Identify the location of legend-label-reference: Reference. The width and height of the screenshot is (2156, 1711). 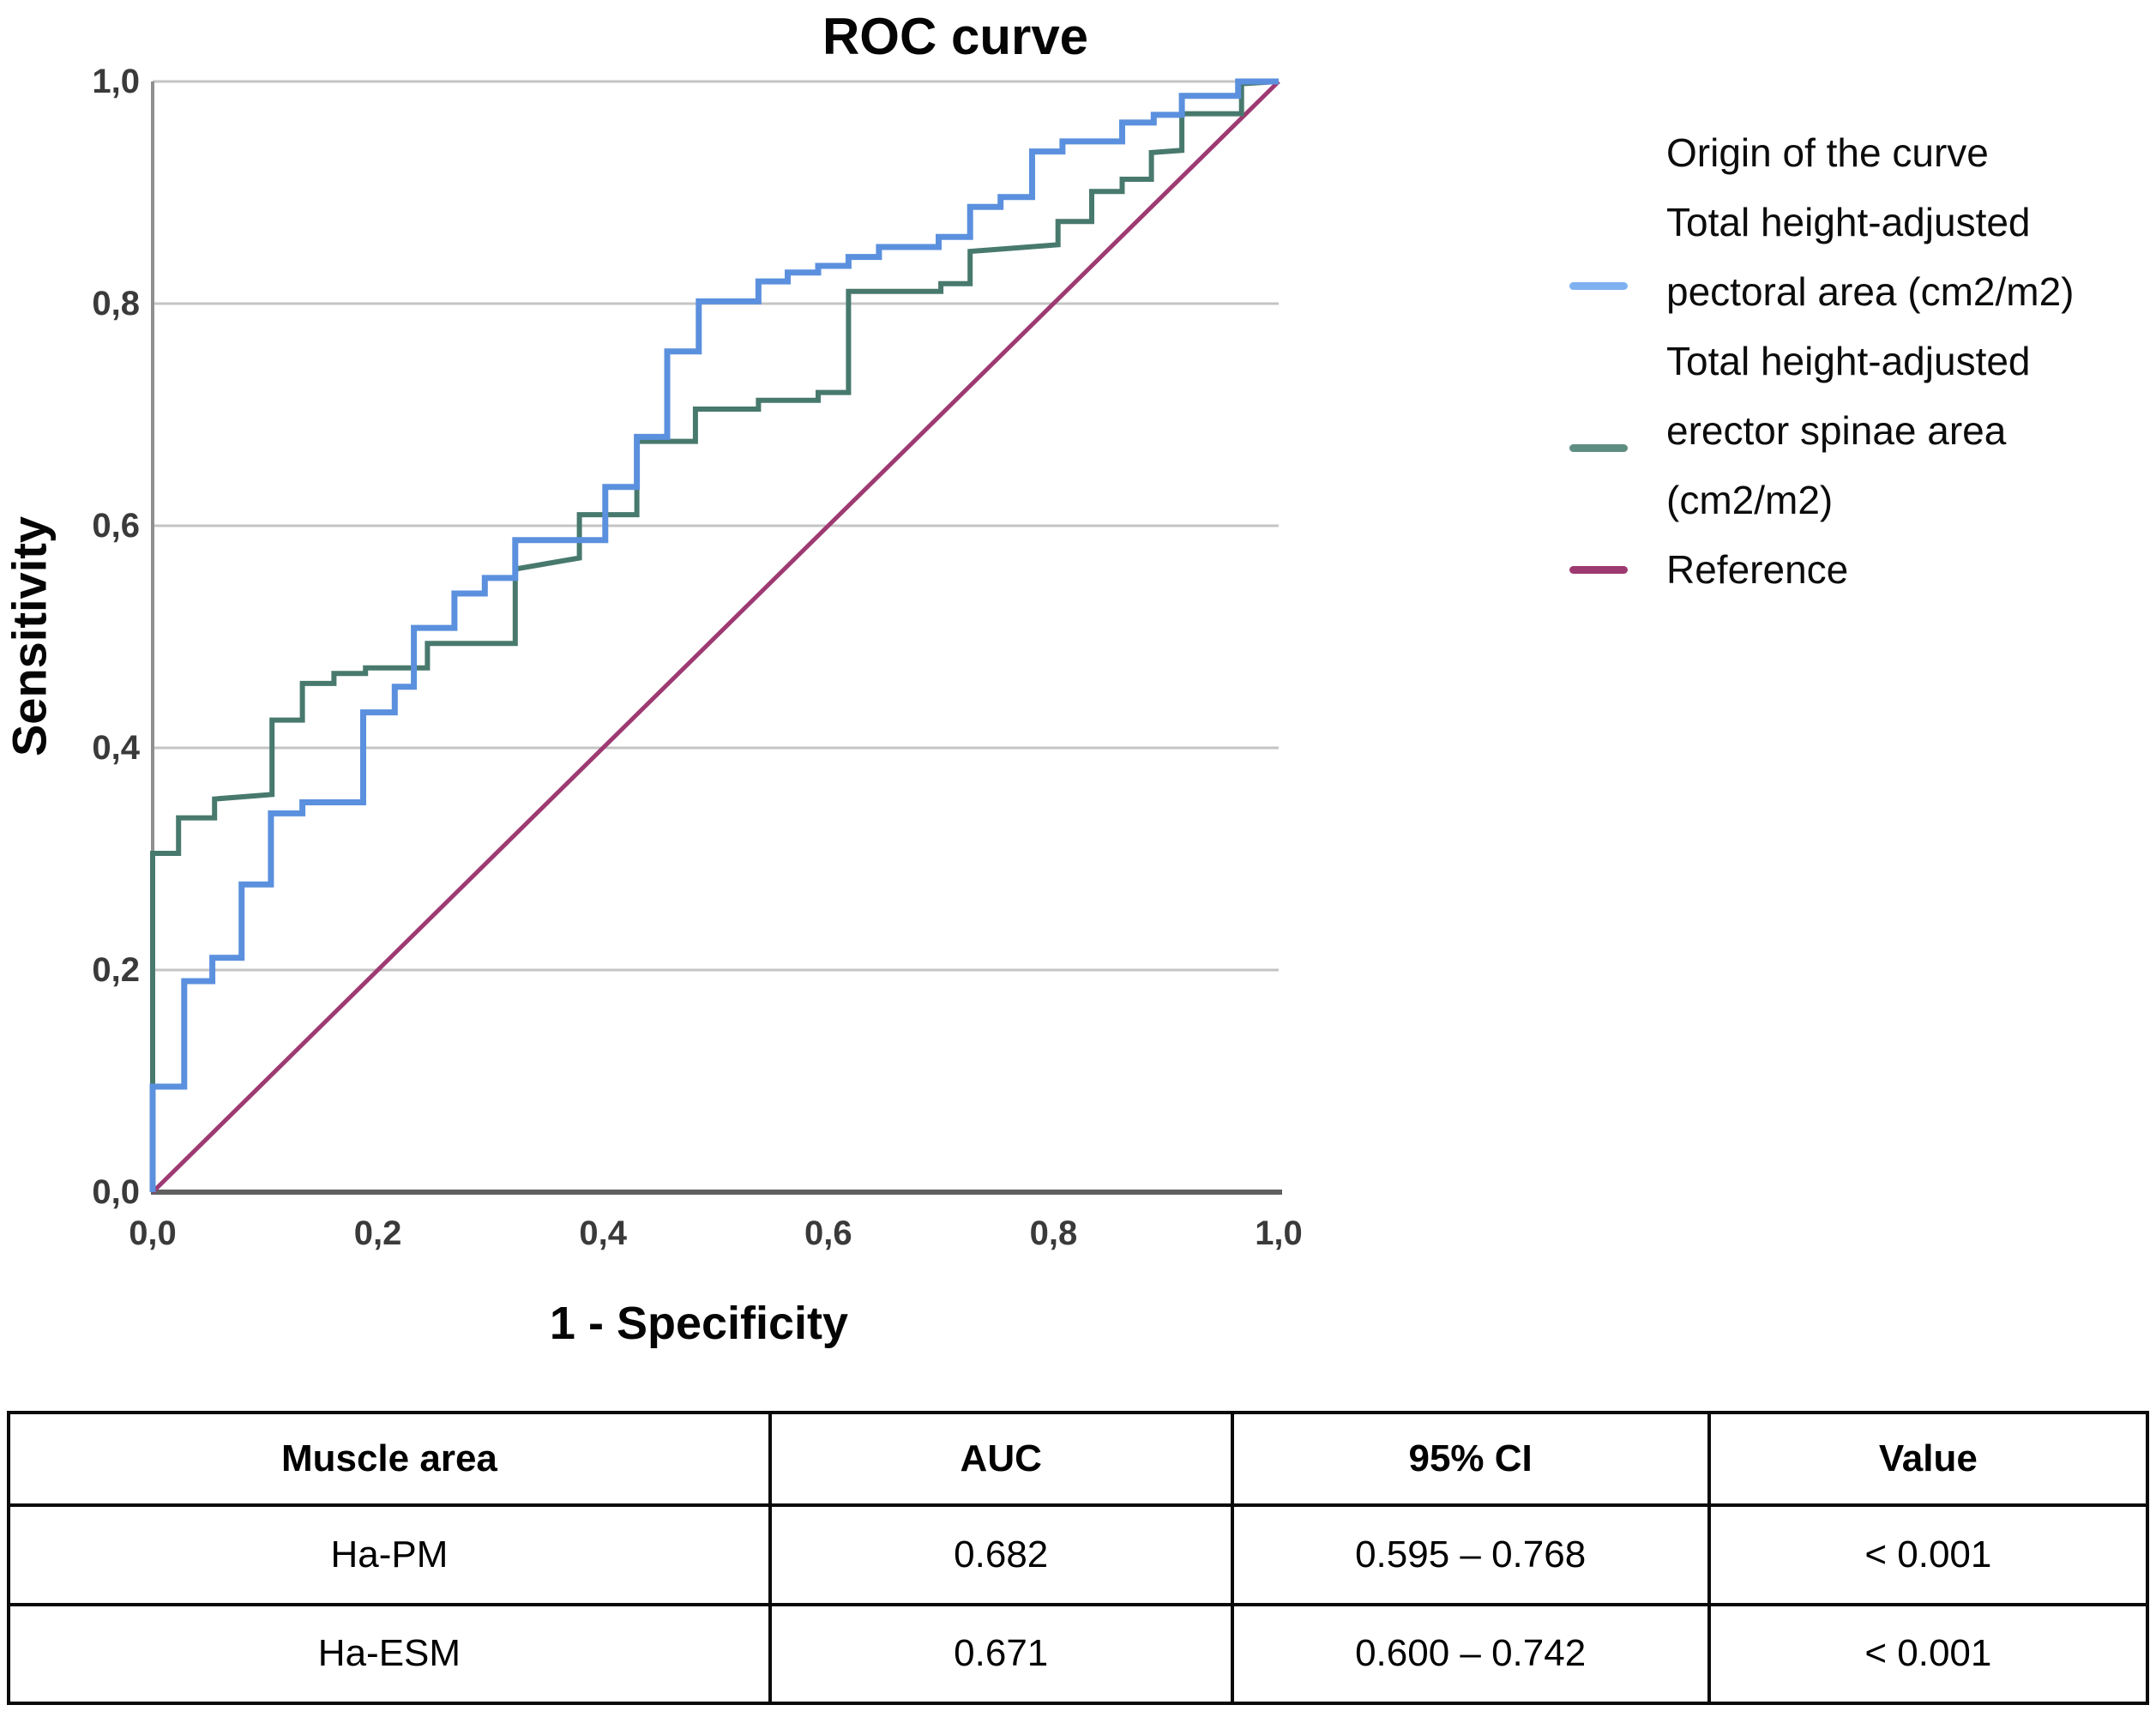
(1758, 569).